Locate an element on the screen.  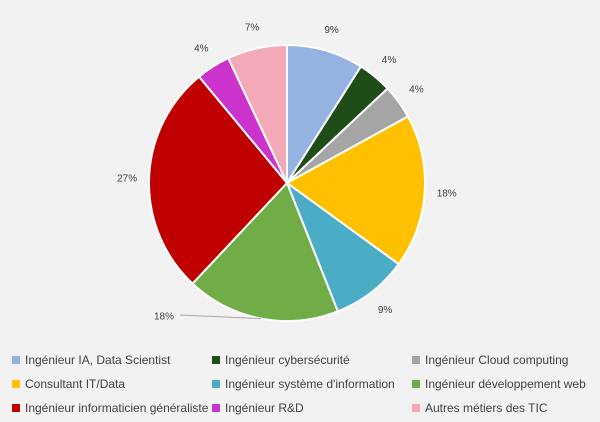
legend-item-ia: Ingénieur IA, Data Scientist is located at coordinates (112, 360).